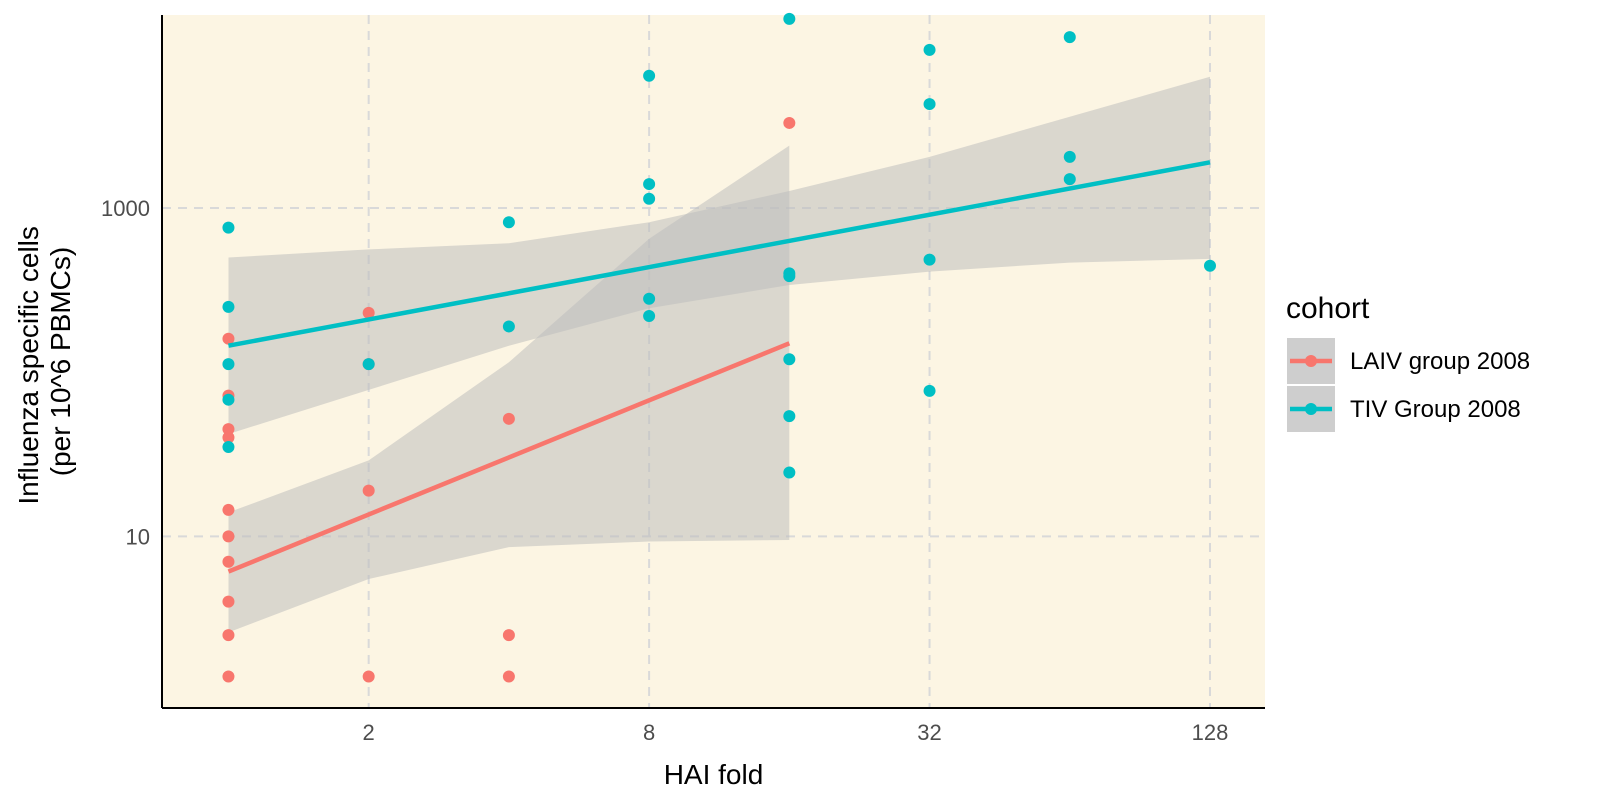 The height and width of the screenshot is (800, 1600). Describe the element at coordinates (1210, 732) in the screenshot. I see `x-tick-label: 128` at that location.